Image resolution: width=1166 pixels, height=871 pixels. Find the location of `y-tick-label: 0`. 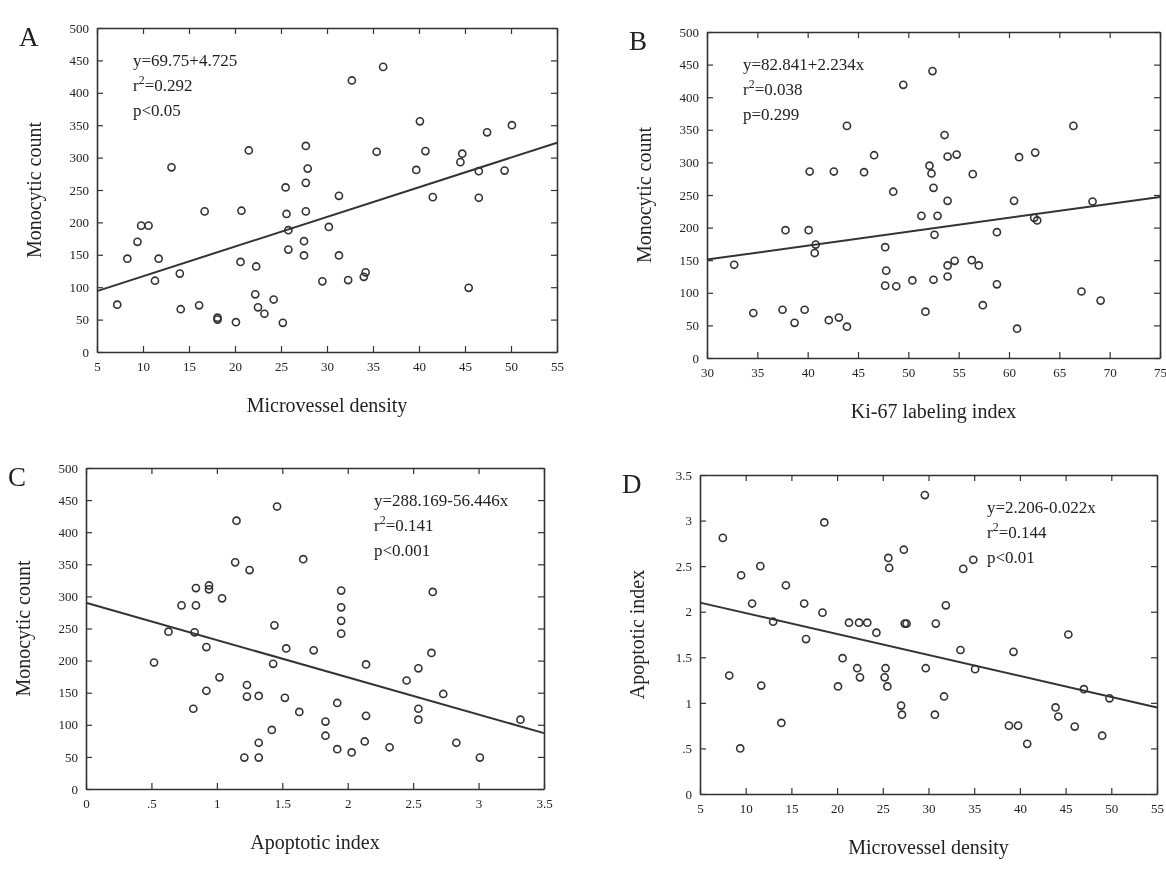

y-tick-label: 0 is located at coordinates (688, 794).